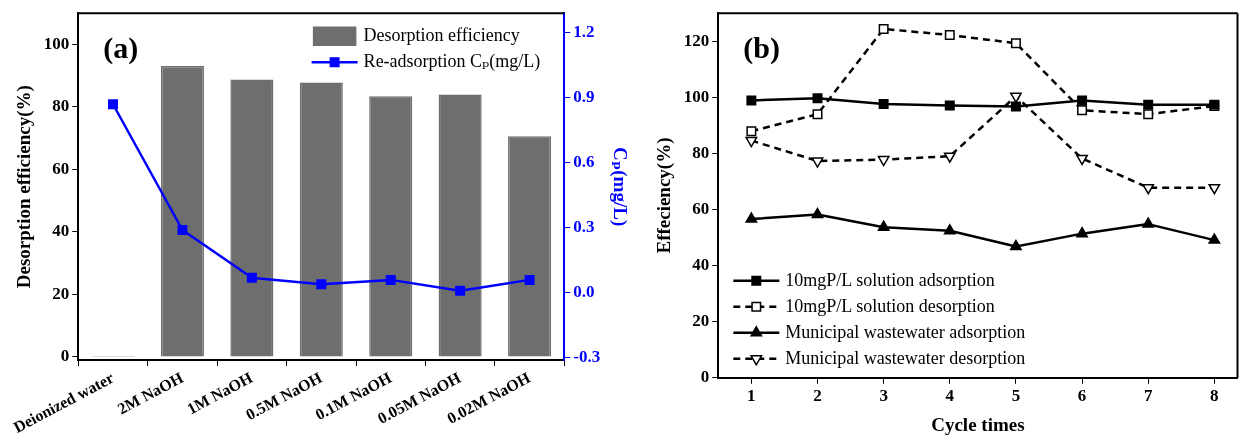 Image resolution: width=1245 pixels, height=445 pixels. Describe the element at coordinates (890, 305) in the screenshot. I see `legend-label: 10mgP/L solution desorption` at that location.